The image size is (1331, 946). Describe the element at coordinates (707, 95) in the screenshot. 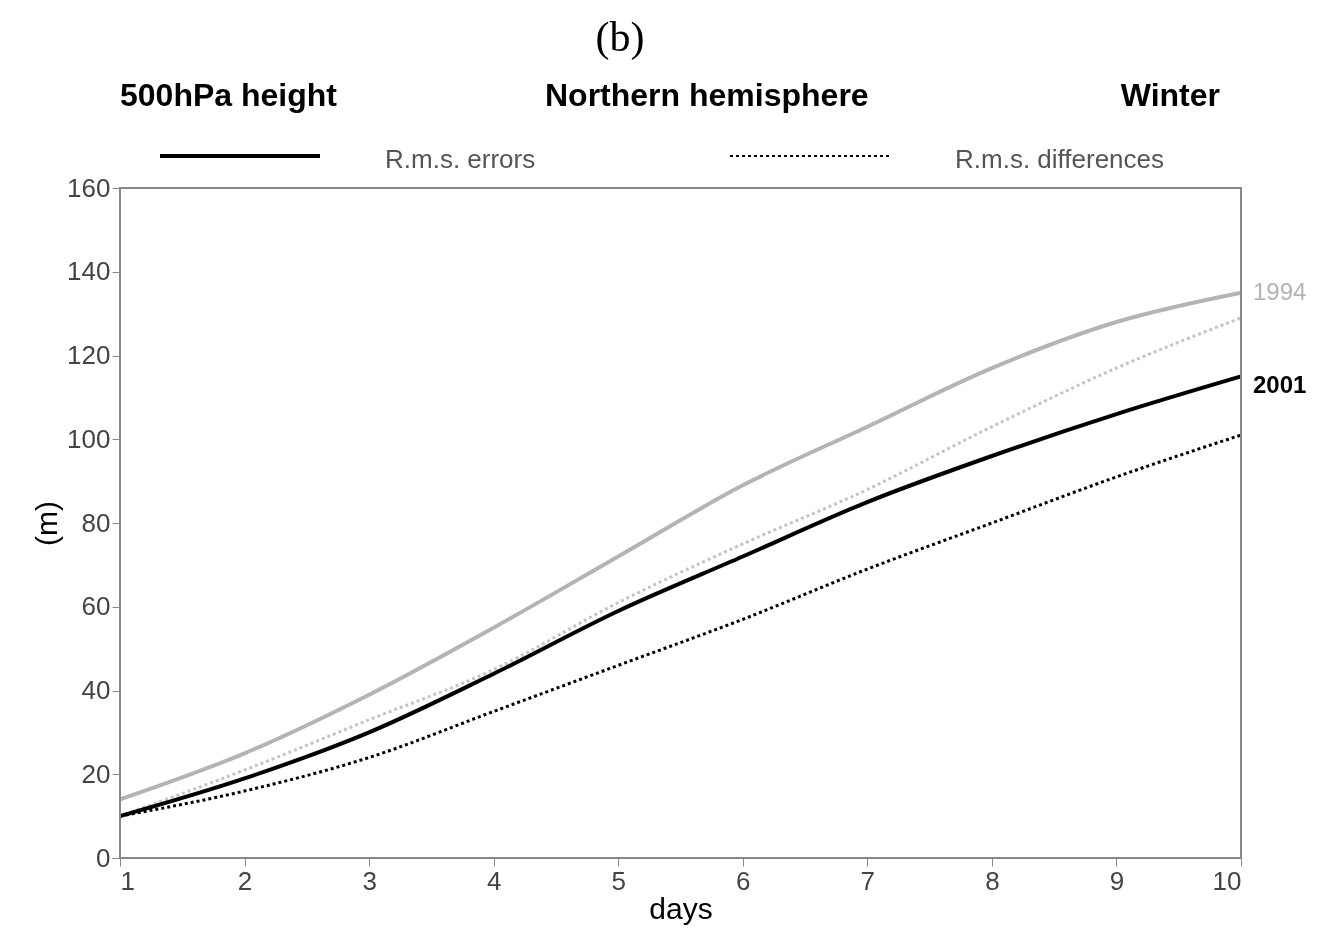

I see `text: Northern hemisphere` at that location.